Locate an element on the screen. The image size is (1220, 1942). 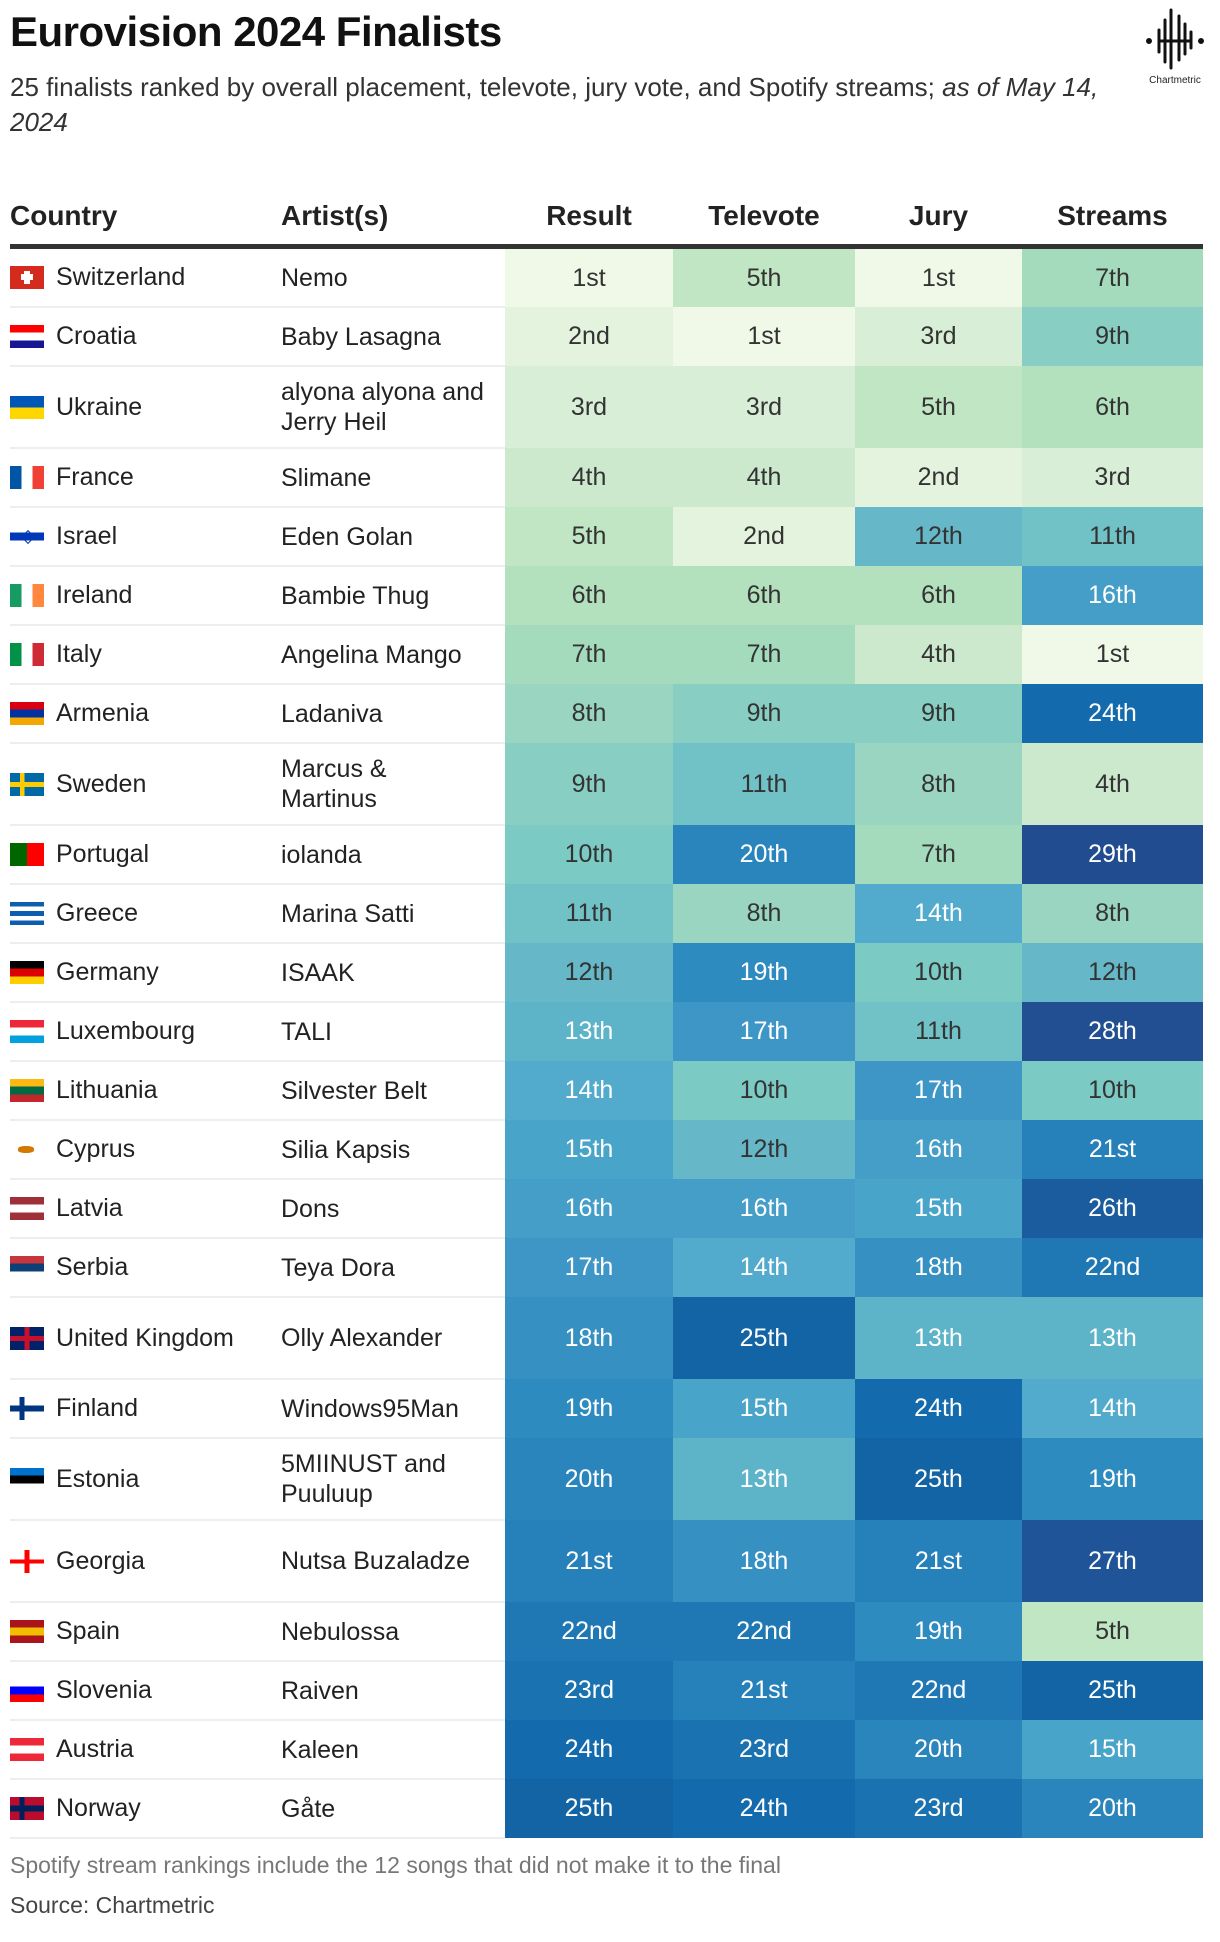
country-cell: United Kingdom is located at coordinates (145, 1338).